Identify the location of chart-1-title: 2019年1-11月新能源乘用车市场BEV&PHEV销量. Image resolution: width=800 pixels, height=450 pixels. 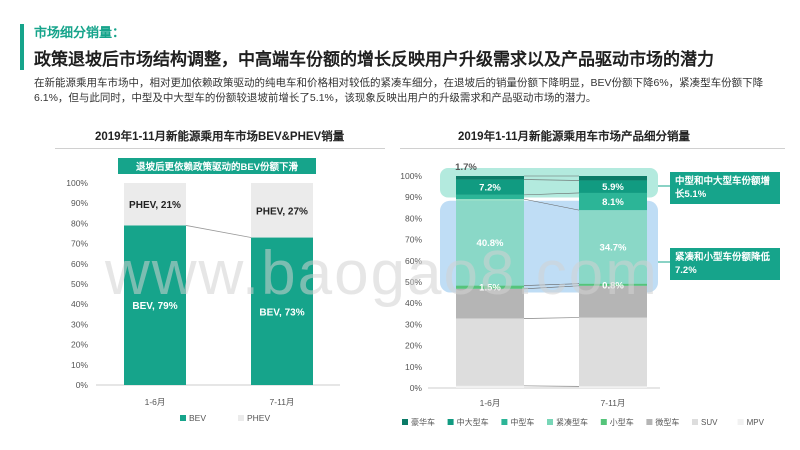
(220, 137).